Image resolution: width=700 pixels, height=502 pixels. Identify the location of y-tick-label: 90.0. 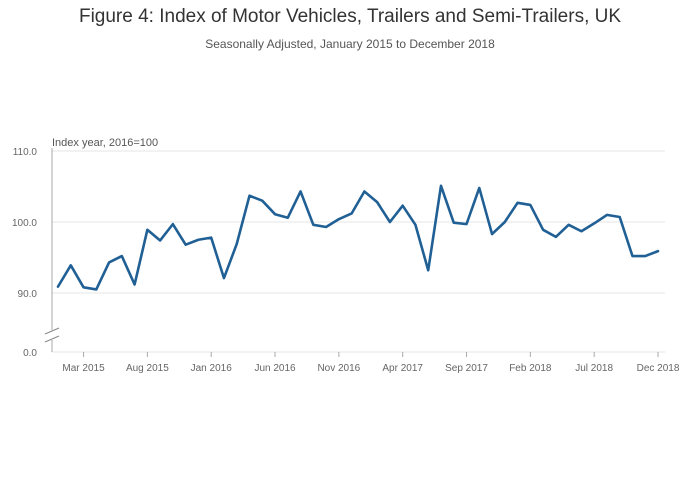
(28, 294).